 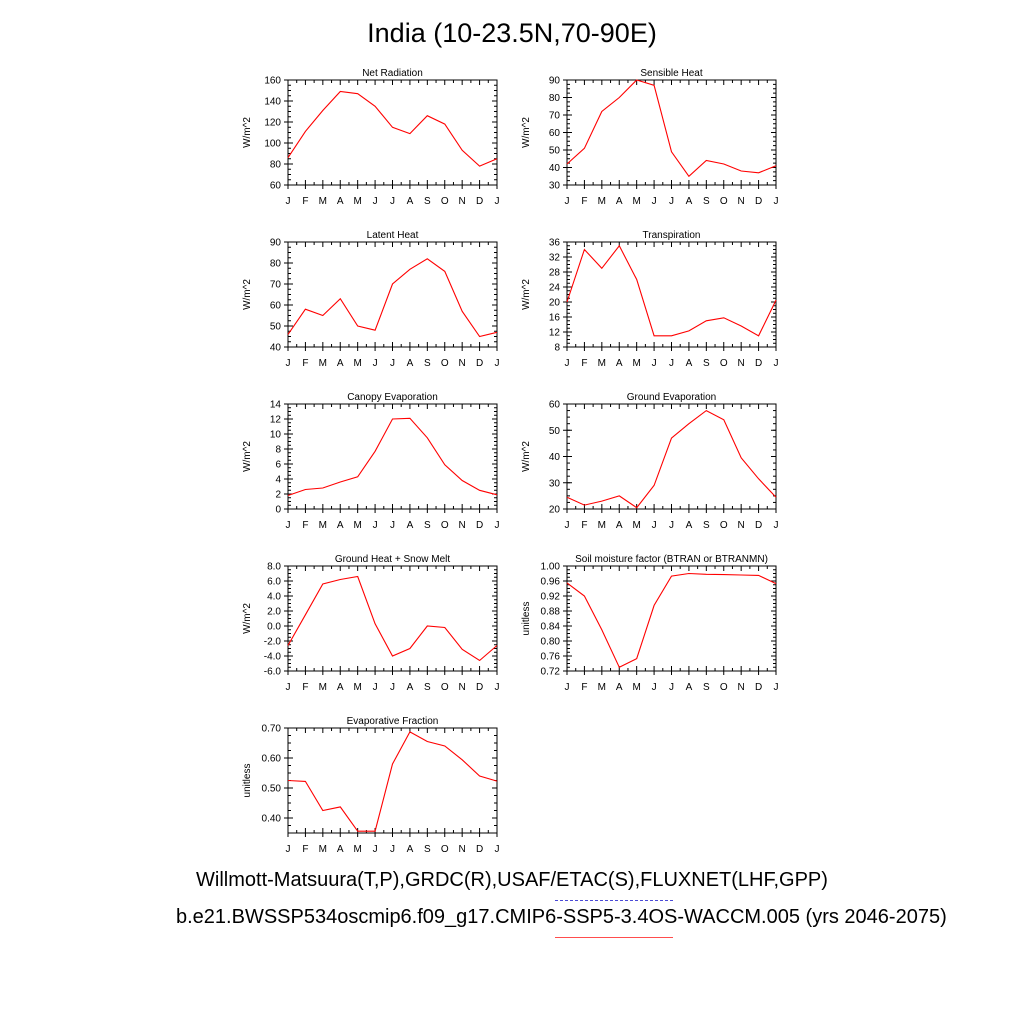 I want to click on y-tick-label: 16, so click(x=555, y=318).